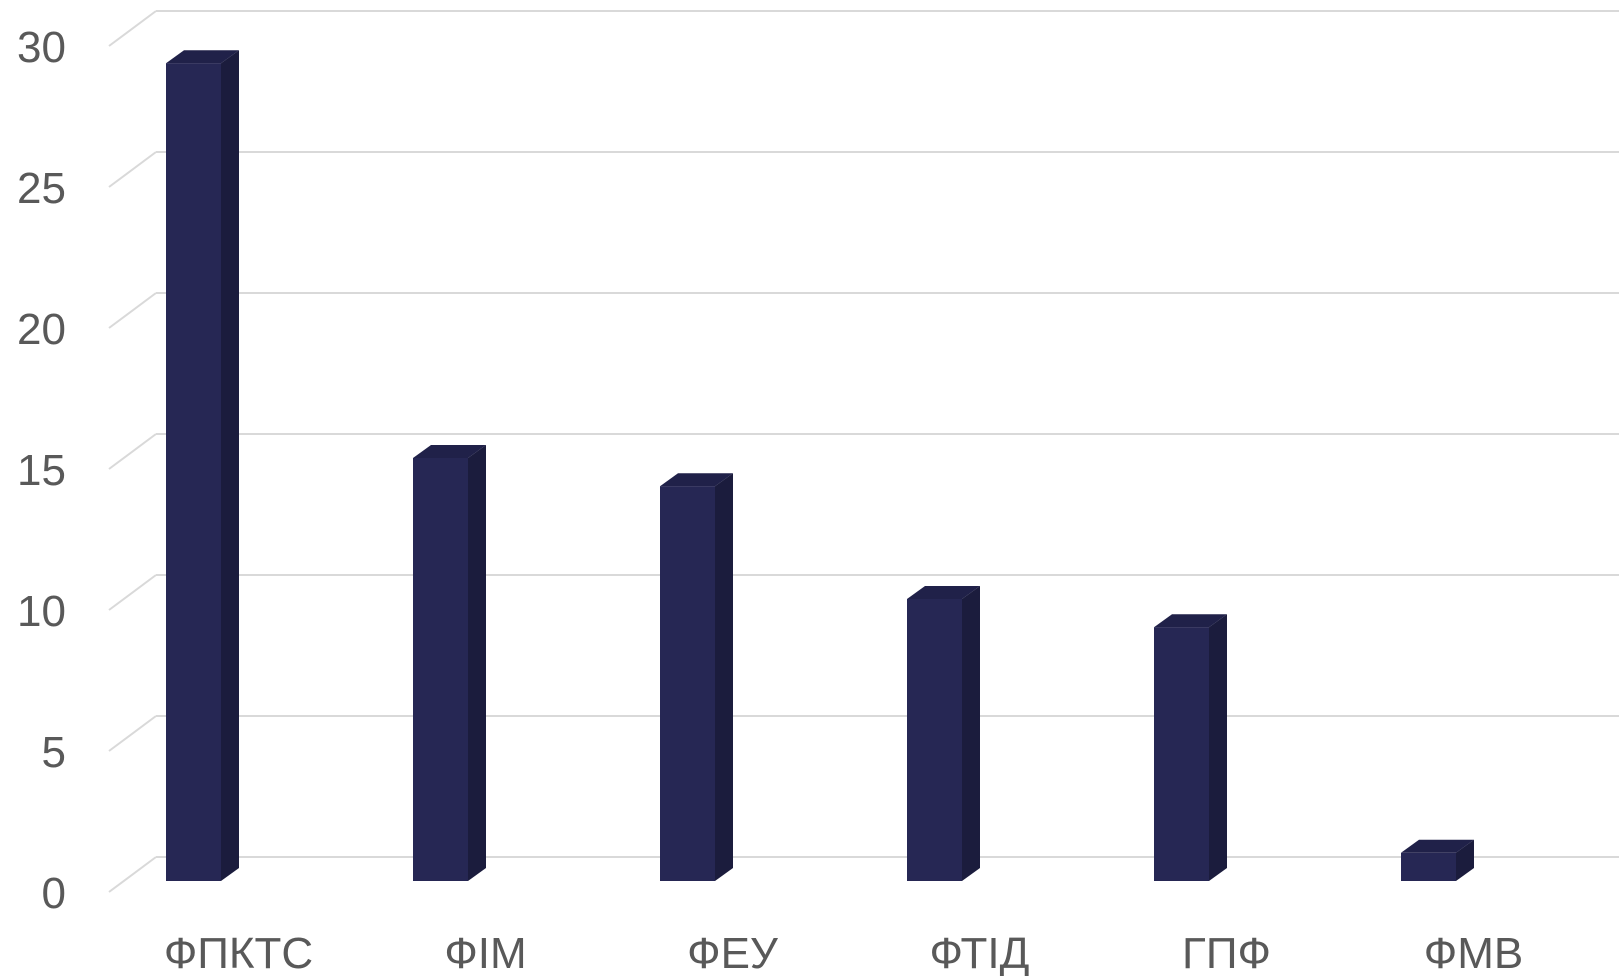  What do you see at coordinates (1473, 952) in the screenshot?
I see `x-category-label: ФМВ` at bounding box center [1473, 952].